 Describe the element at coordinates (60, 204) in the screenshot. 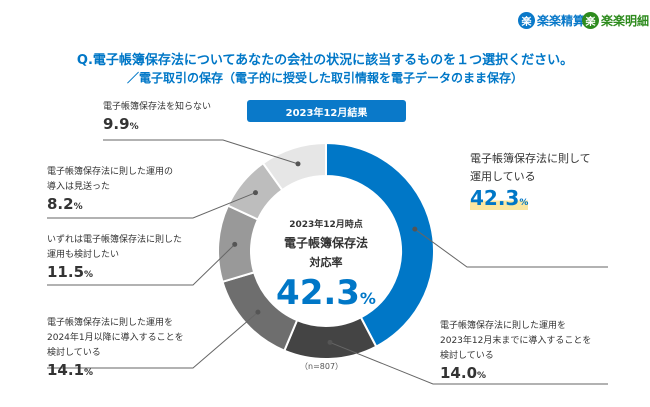

I see `slice-value-number: 8.2` at that location.